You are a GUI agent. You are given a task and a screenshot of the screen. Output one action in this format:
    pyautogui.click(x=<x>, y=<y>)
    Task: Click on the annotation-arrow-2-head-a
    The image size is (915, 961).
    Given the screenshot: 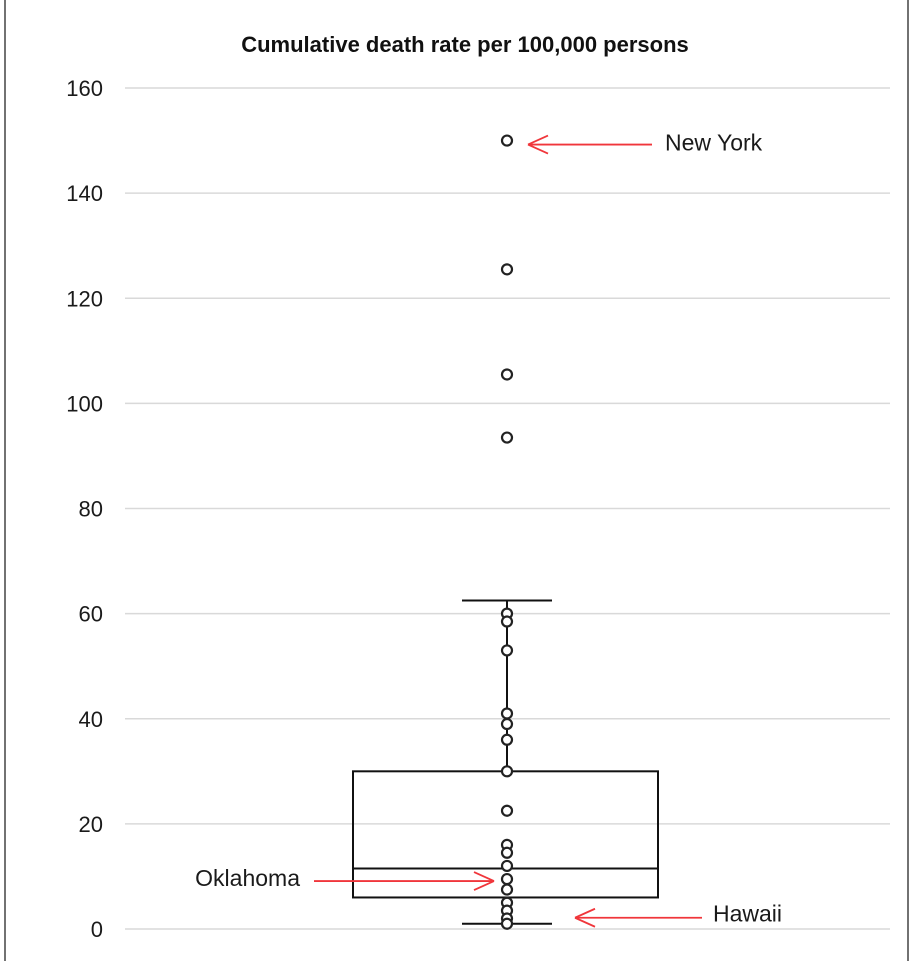 What is the action you would take?
    pyautogui.click(x=585, y=913)
    